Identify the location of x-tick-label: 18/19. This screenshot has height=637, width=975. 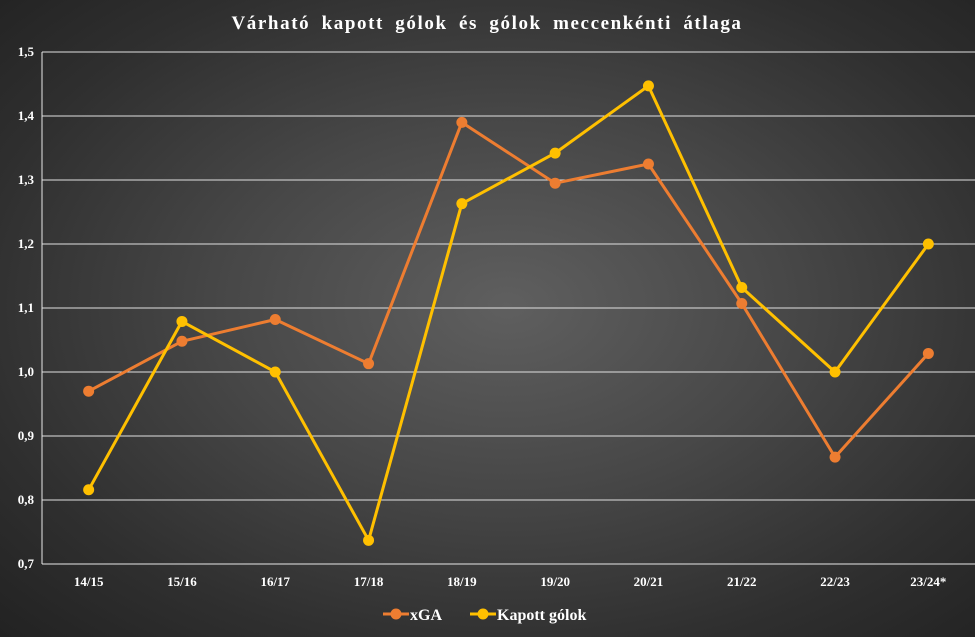
(462, 581).